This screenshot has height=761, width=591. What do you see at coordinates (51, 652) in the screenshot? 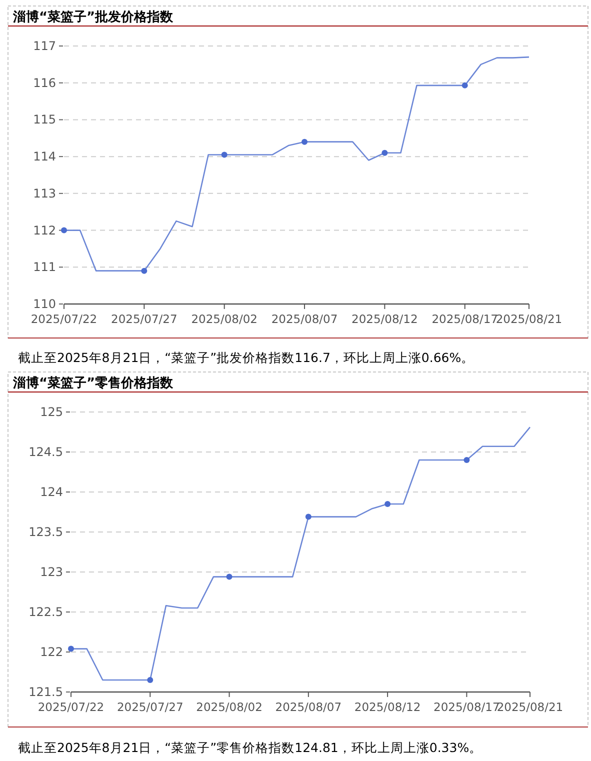
I see `y-tick-label: 122` at bounding box center [51, 652].